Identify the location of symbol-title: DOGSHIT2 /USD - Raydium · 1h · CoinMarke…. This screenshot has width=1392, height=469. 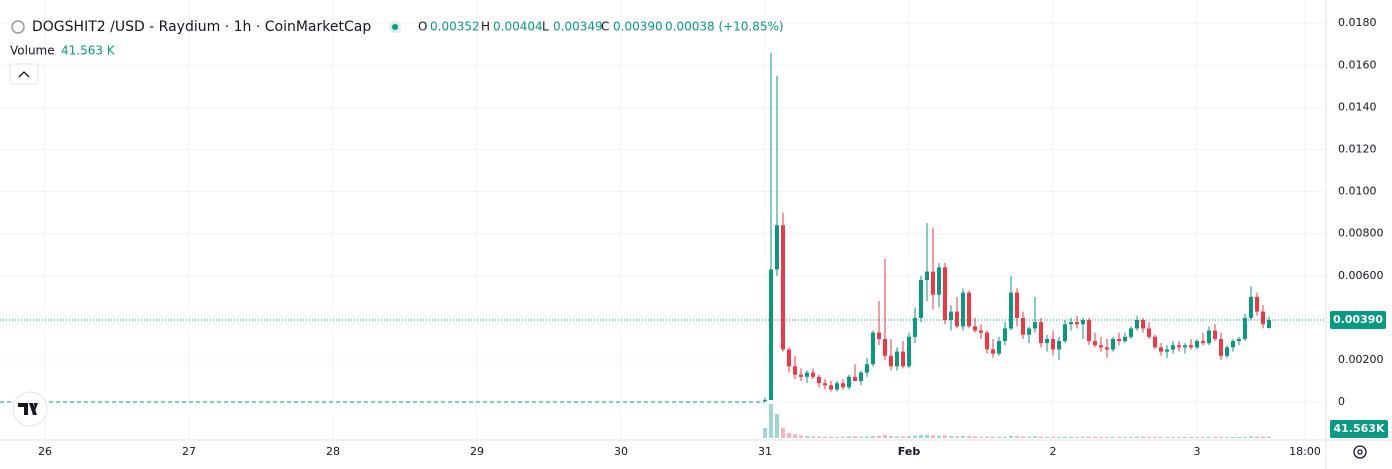
(201, 27).